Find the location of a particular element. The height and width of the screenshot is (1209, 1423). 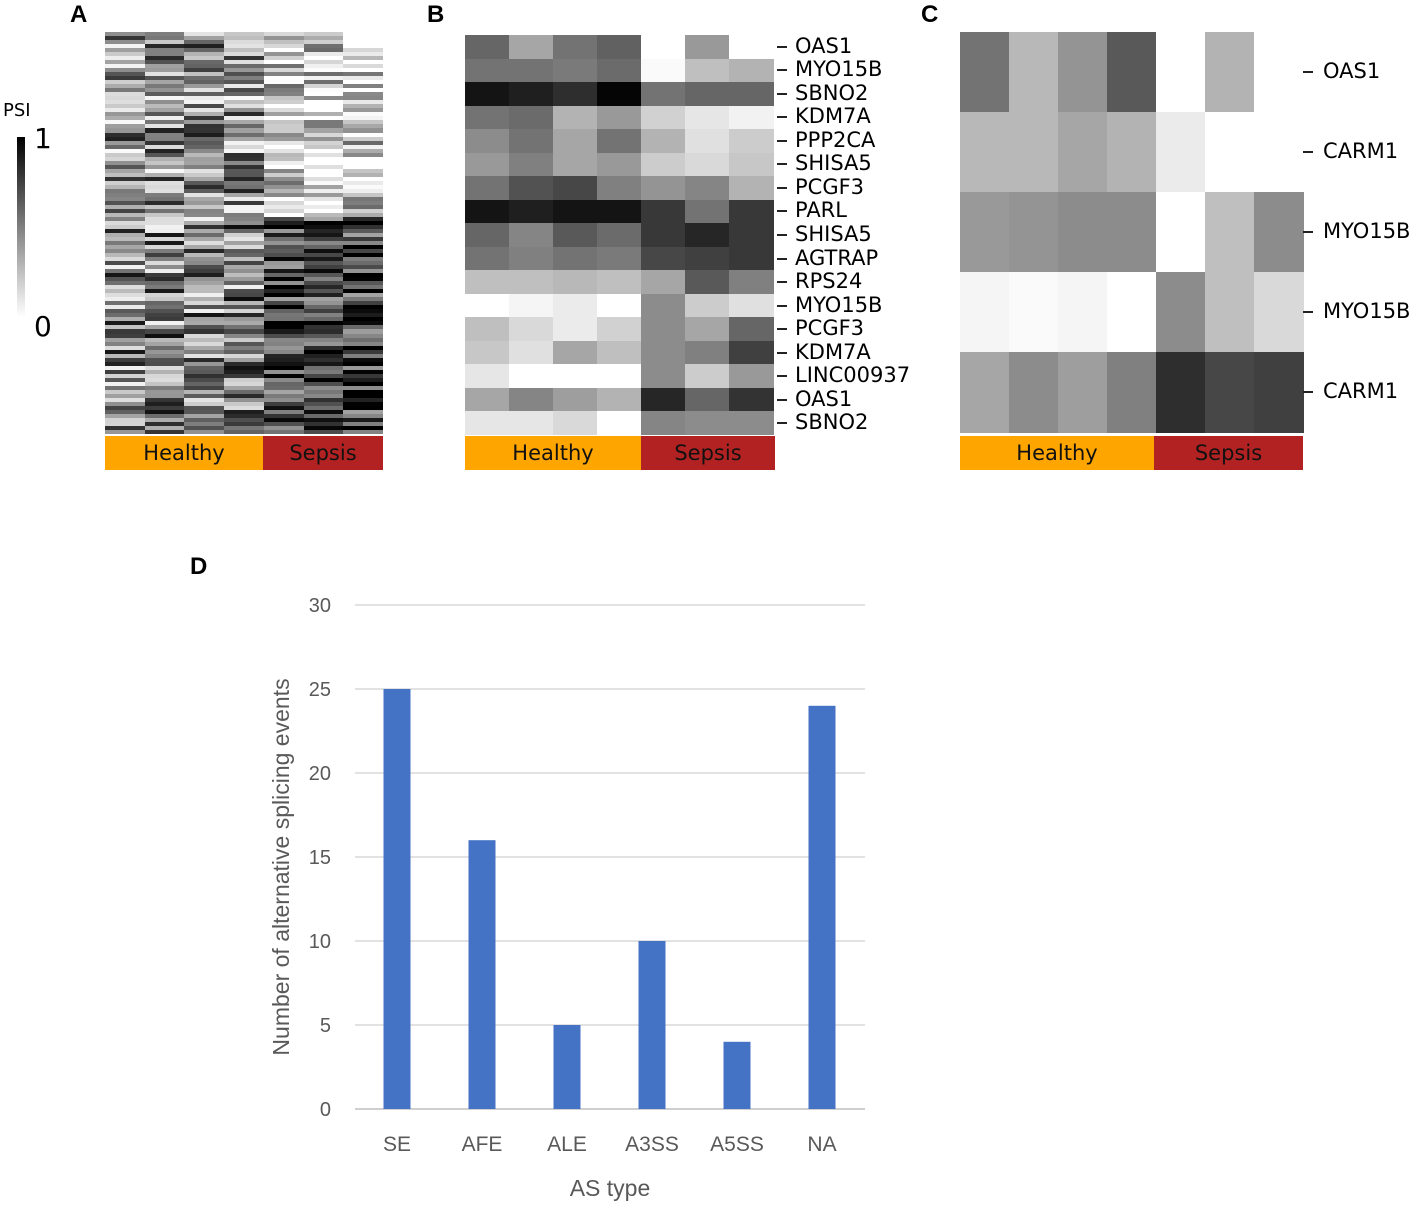

panel-label-c: C is located at coordinates (930, 14).